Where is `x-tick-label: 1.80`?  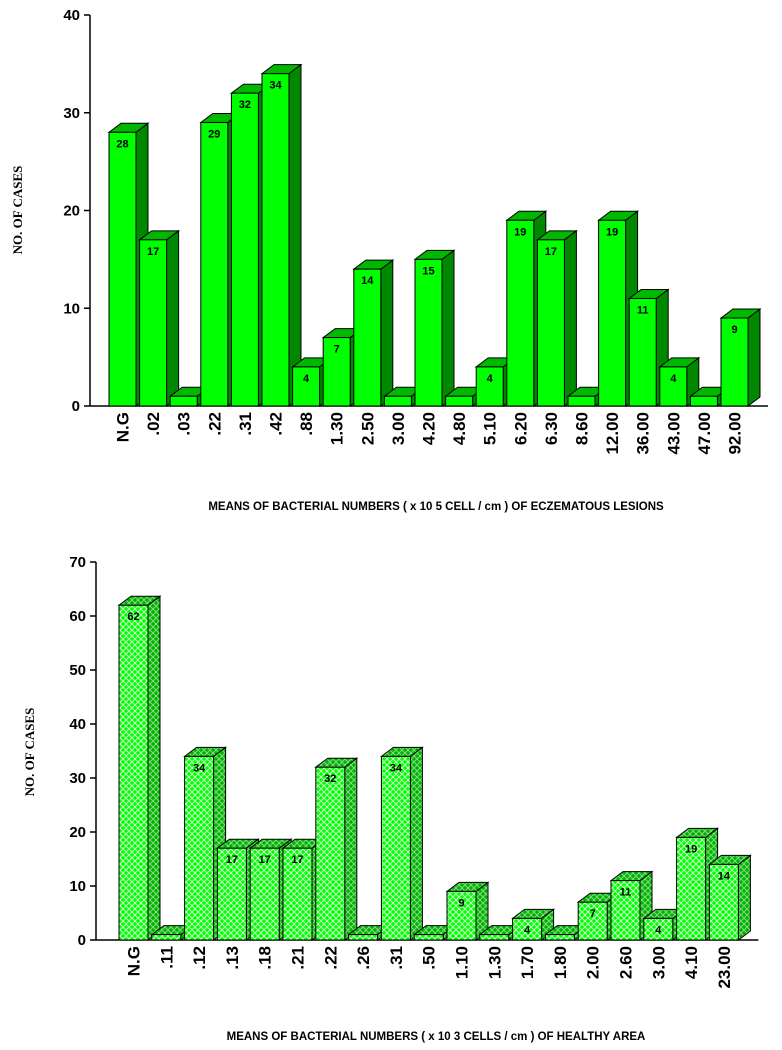 x-tick-label: 1.80 is located at coordinates (560, 962).